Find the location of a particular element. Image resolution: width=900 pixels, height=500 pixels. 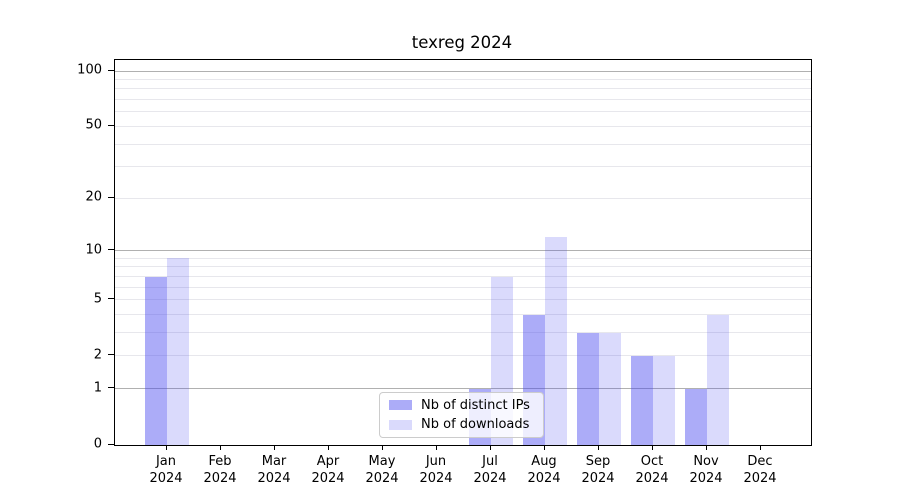

y-tick-label: 10 is located at coordinates (93, 250).